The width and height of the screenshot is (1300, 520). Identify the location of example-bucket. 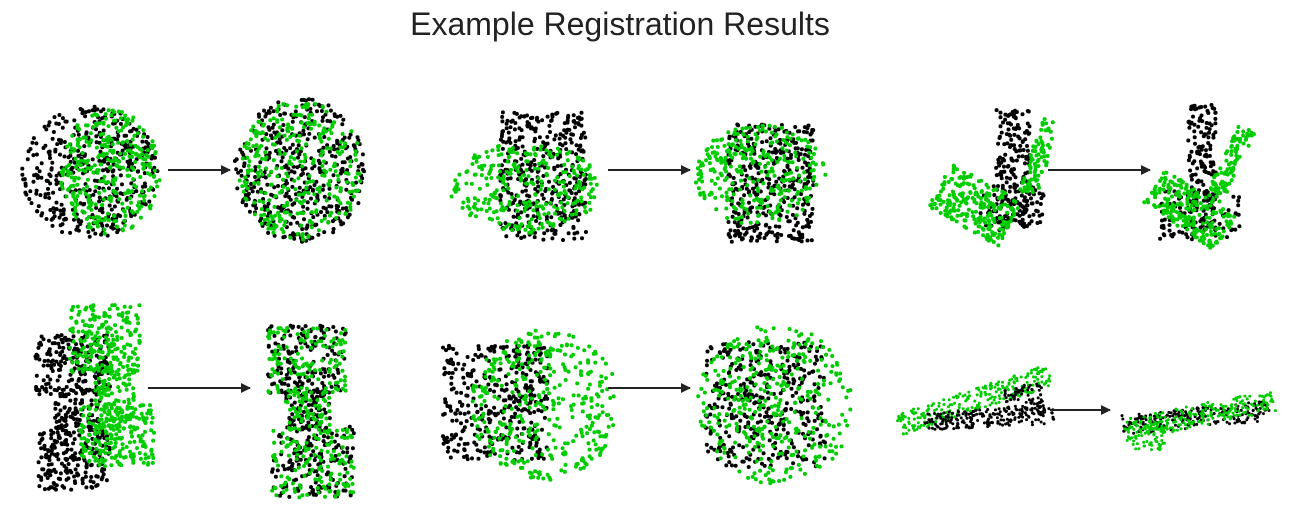
(647, 405).